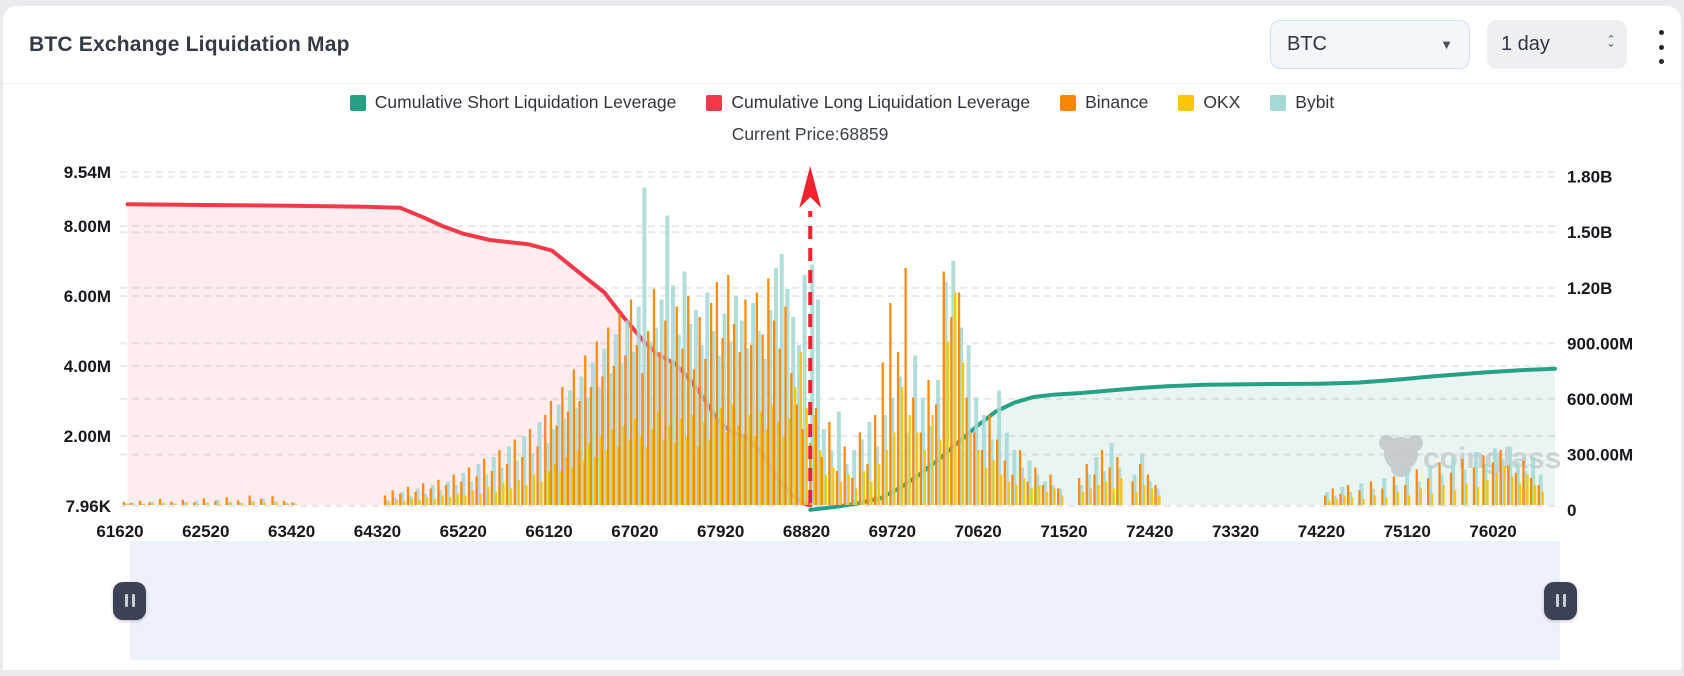 This screenshot has height=676, width=1684. Describe the element at coordinates (377, 531) in the screenshot. I see `svg-text: 64320` at that location.